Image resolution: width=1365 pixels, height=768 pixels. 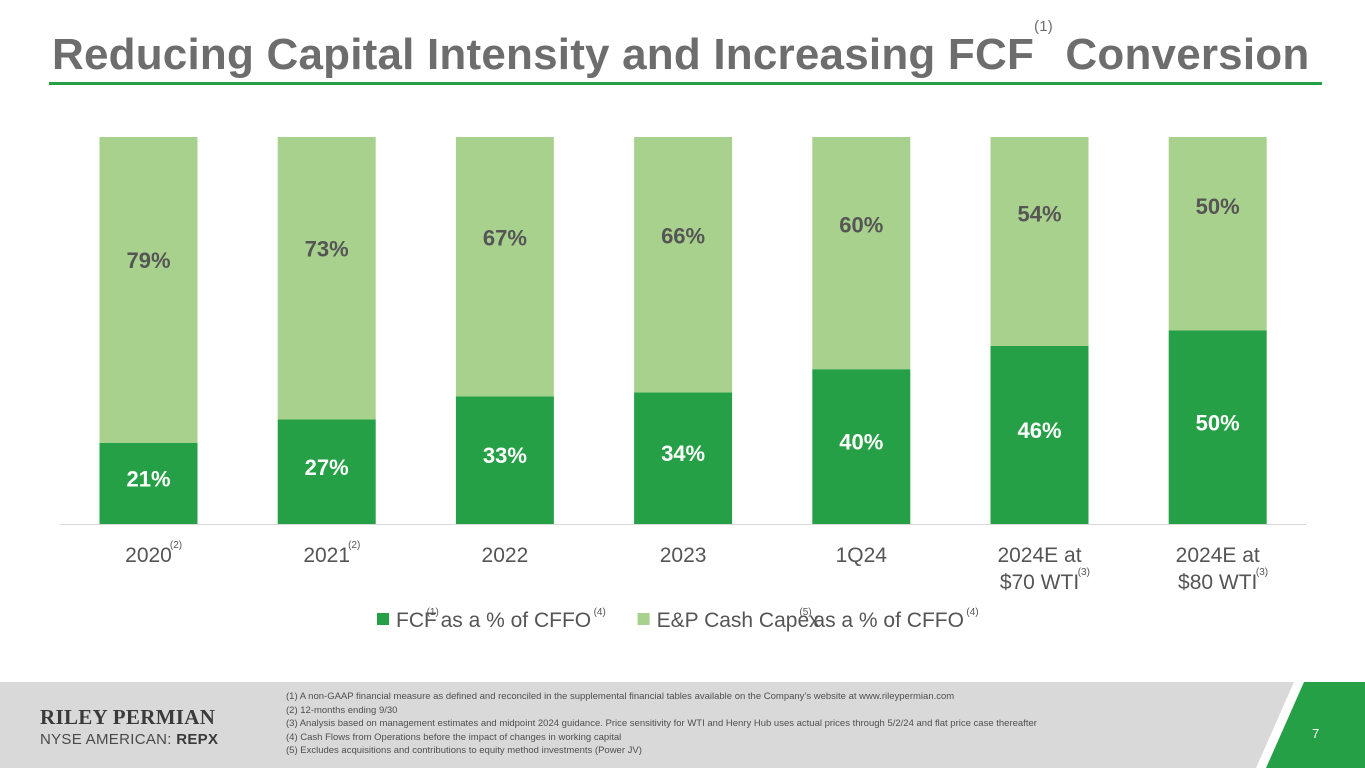 I want to click on ticker-symbol: REPX, so click(x=197, y=739).